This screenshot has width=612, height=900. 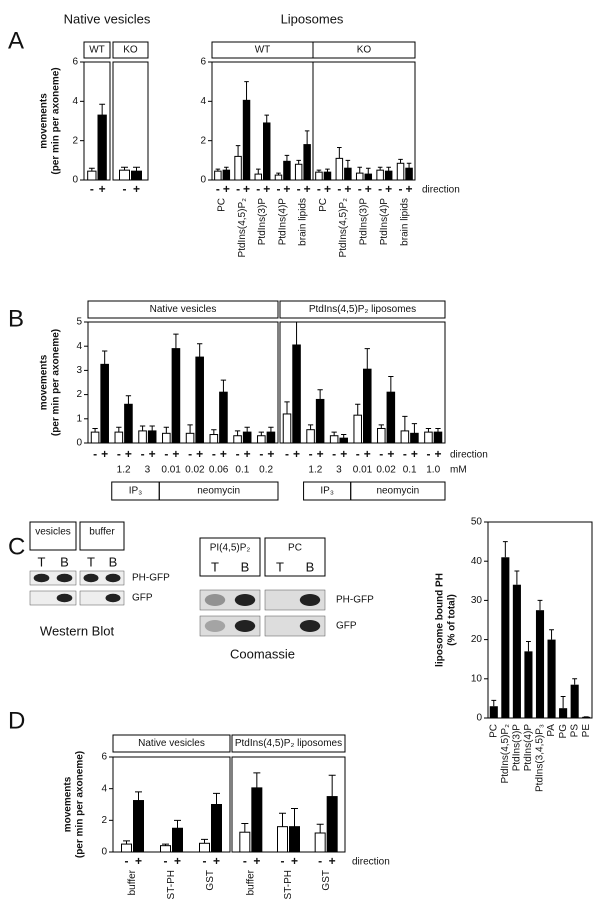 I want to click on y-tick-label: 6, so click(x=75, y=62).